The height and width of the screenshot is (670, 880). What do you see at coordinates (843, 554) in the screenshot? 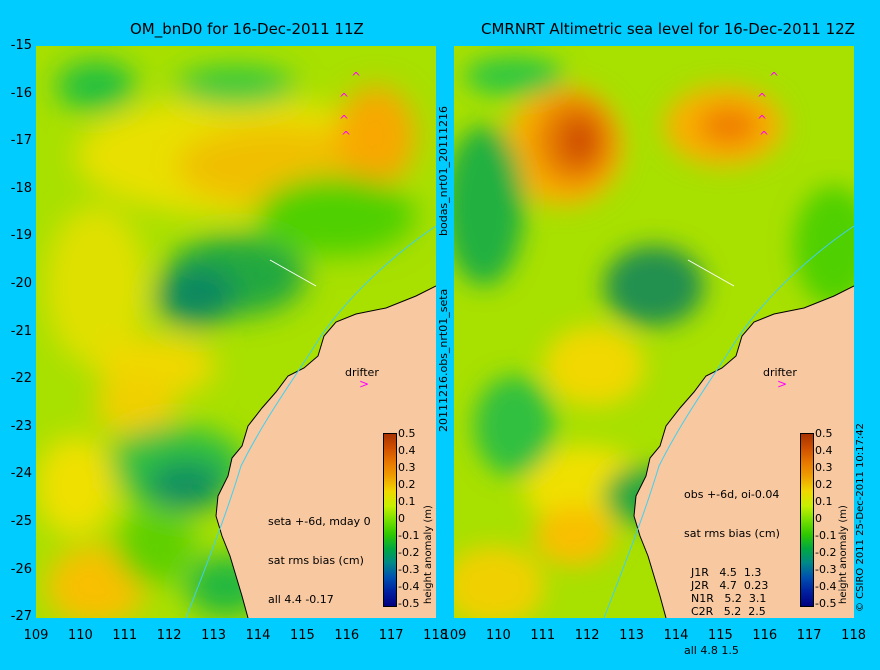
I see `right-colorbar-title: height anomaly (m)` at bounding box center [843, 554].